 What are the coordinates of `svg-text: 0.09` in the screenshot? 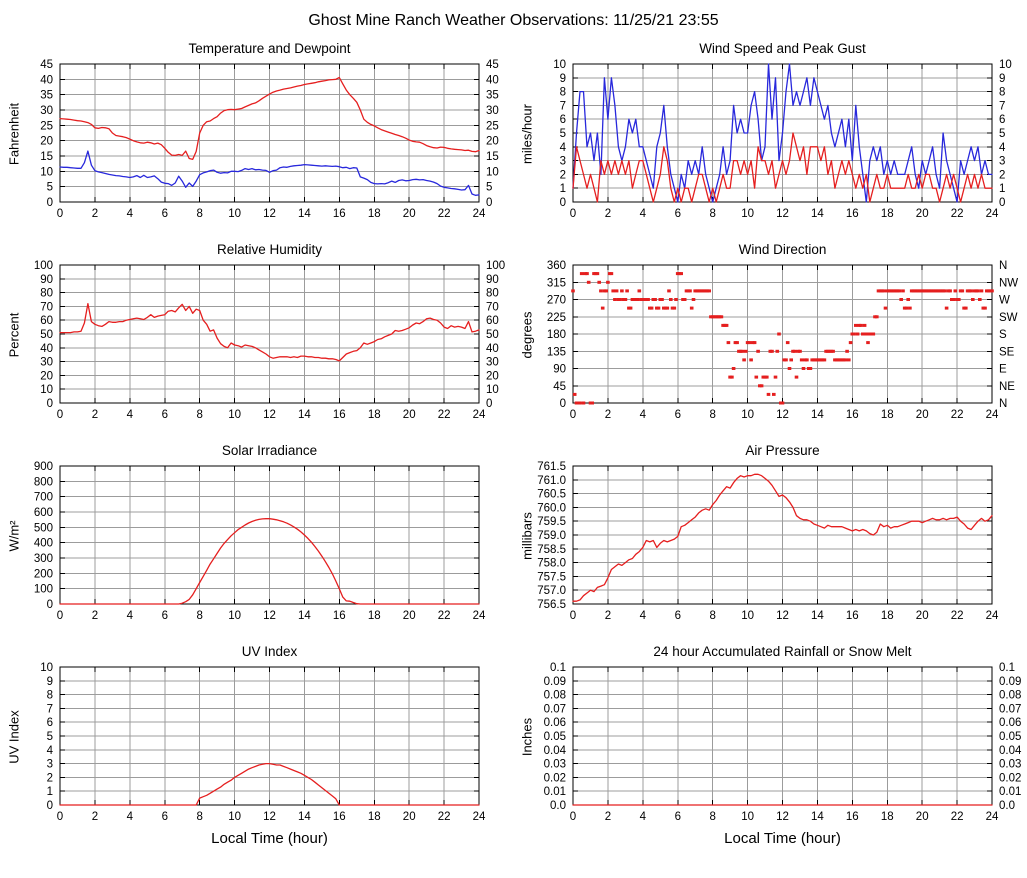 It's located at (1010, 682).